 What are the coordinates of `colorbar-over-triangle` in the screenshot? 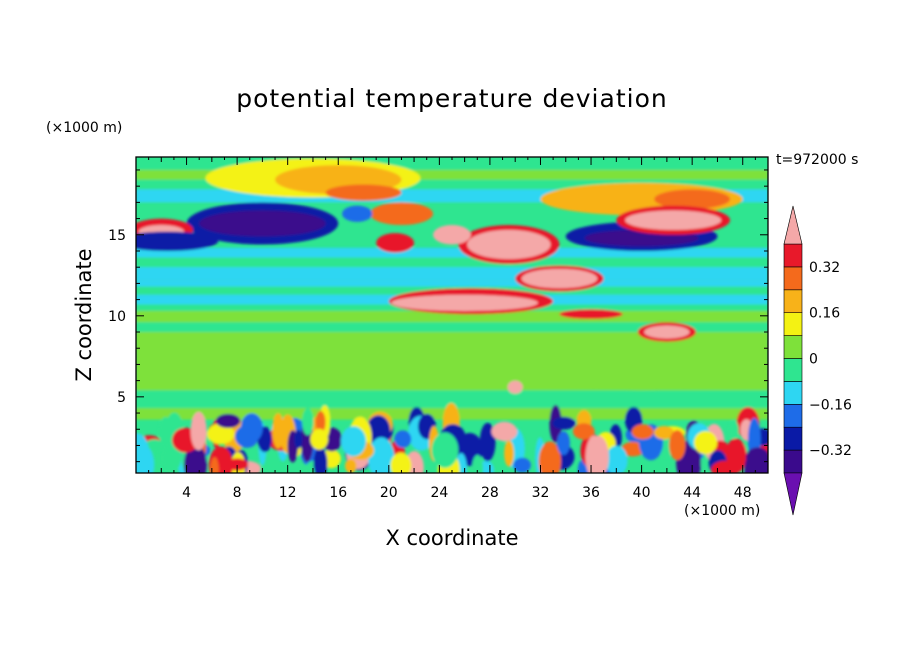 It's located at (793, 225).